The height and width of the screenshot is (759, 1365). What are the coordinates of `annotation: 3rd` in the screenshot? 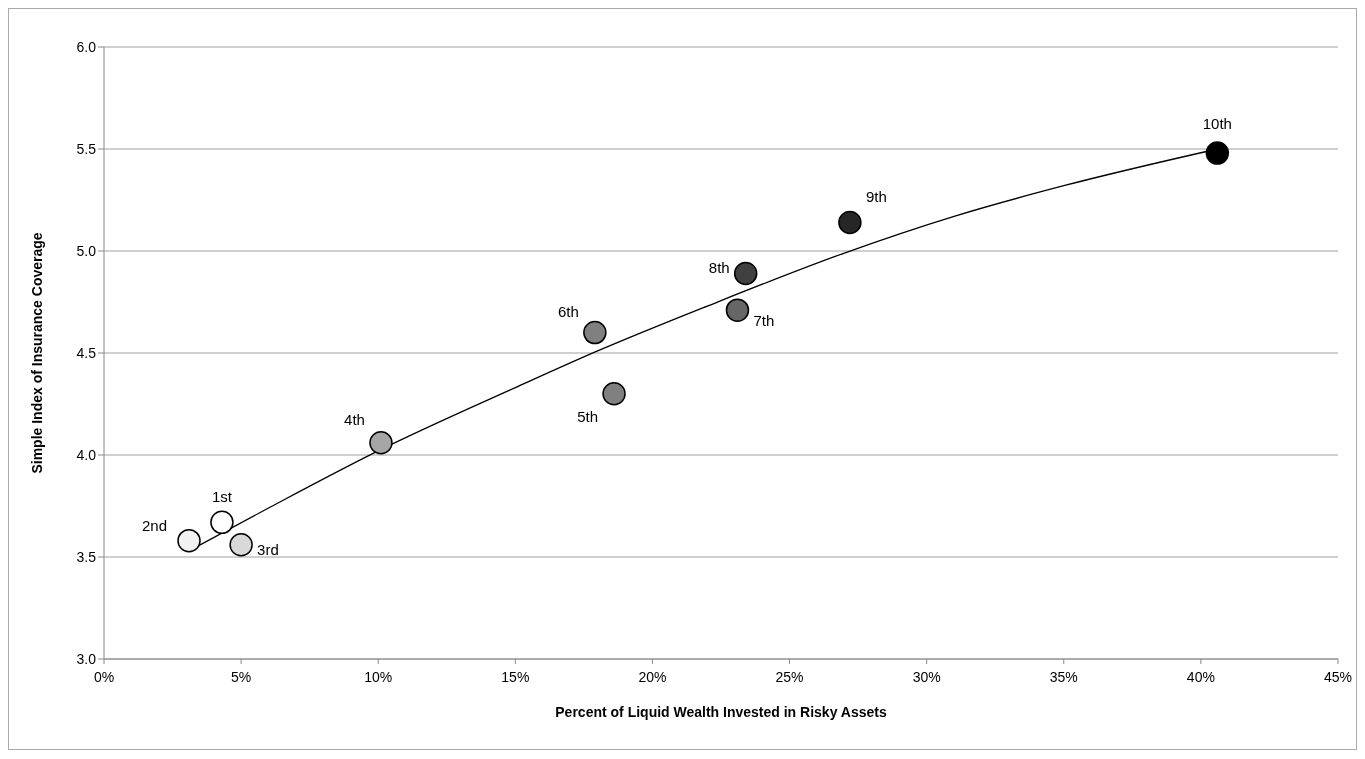 It's located at (268, 549).